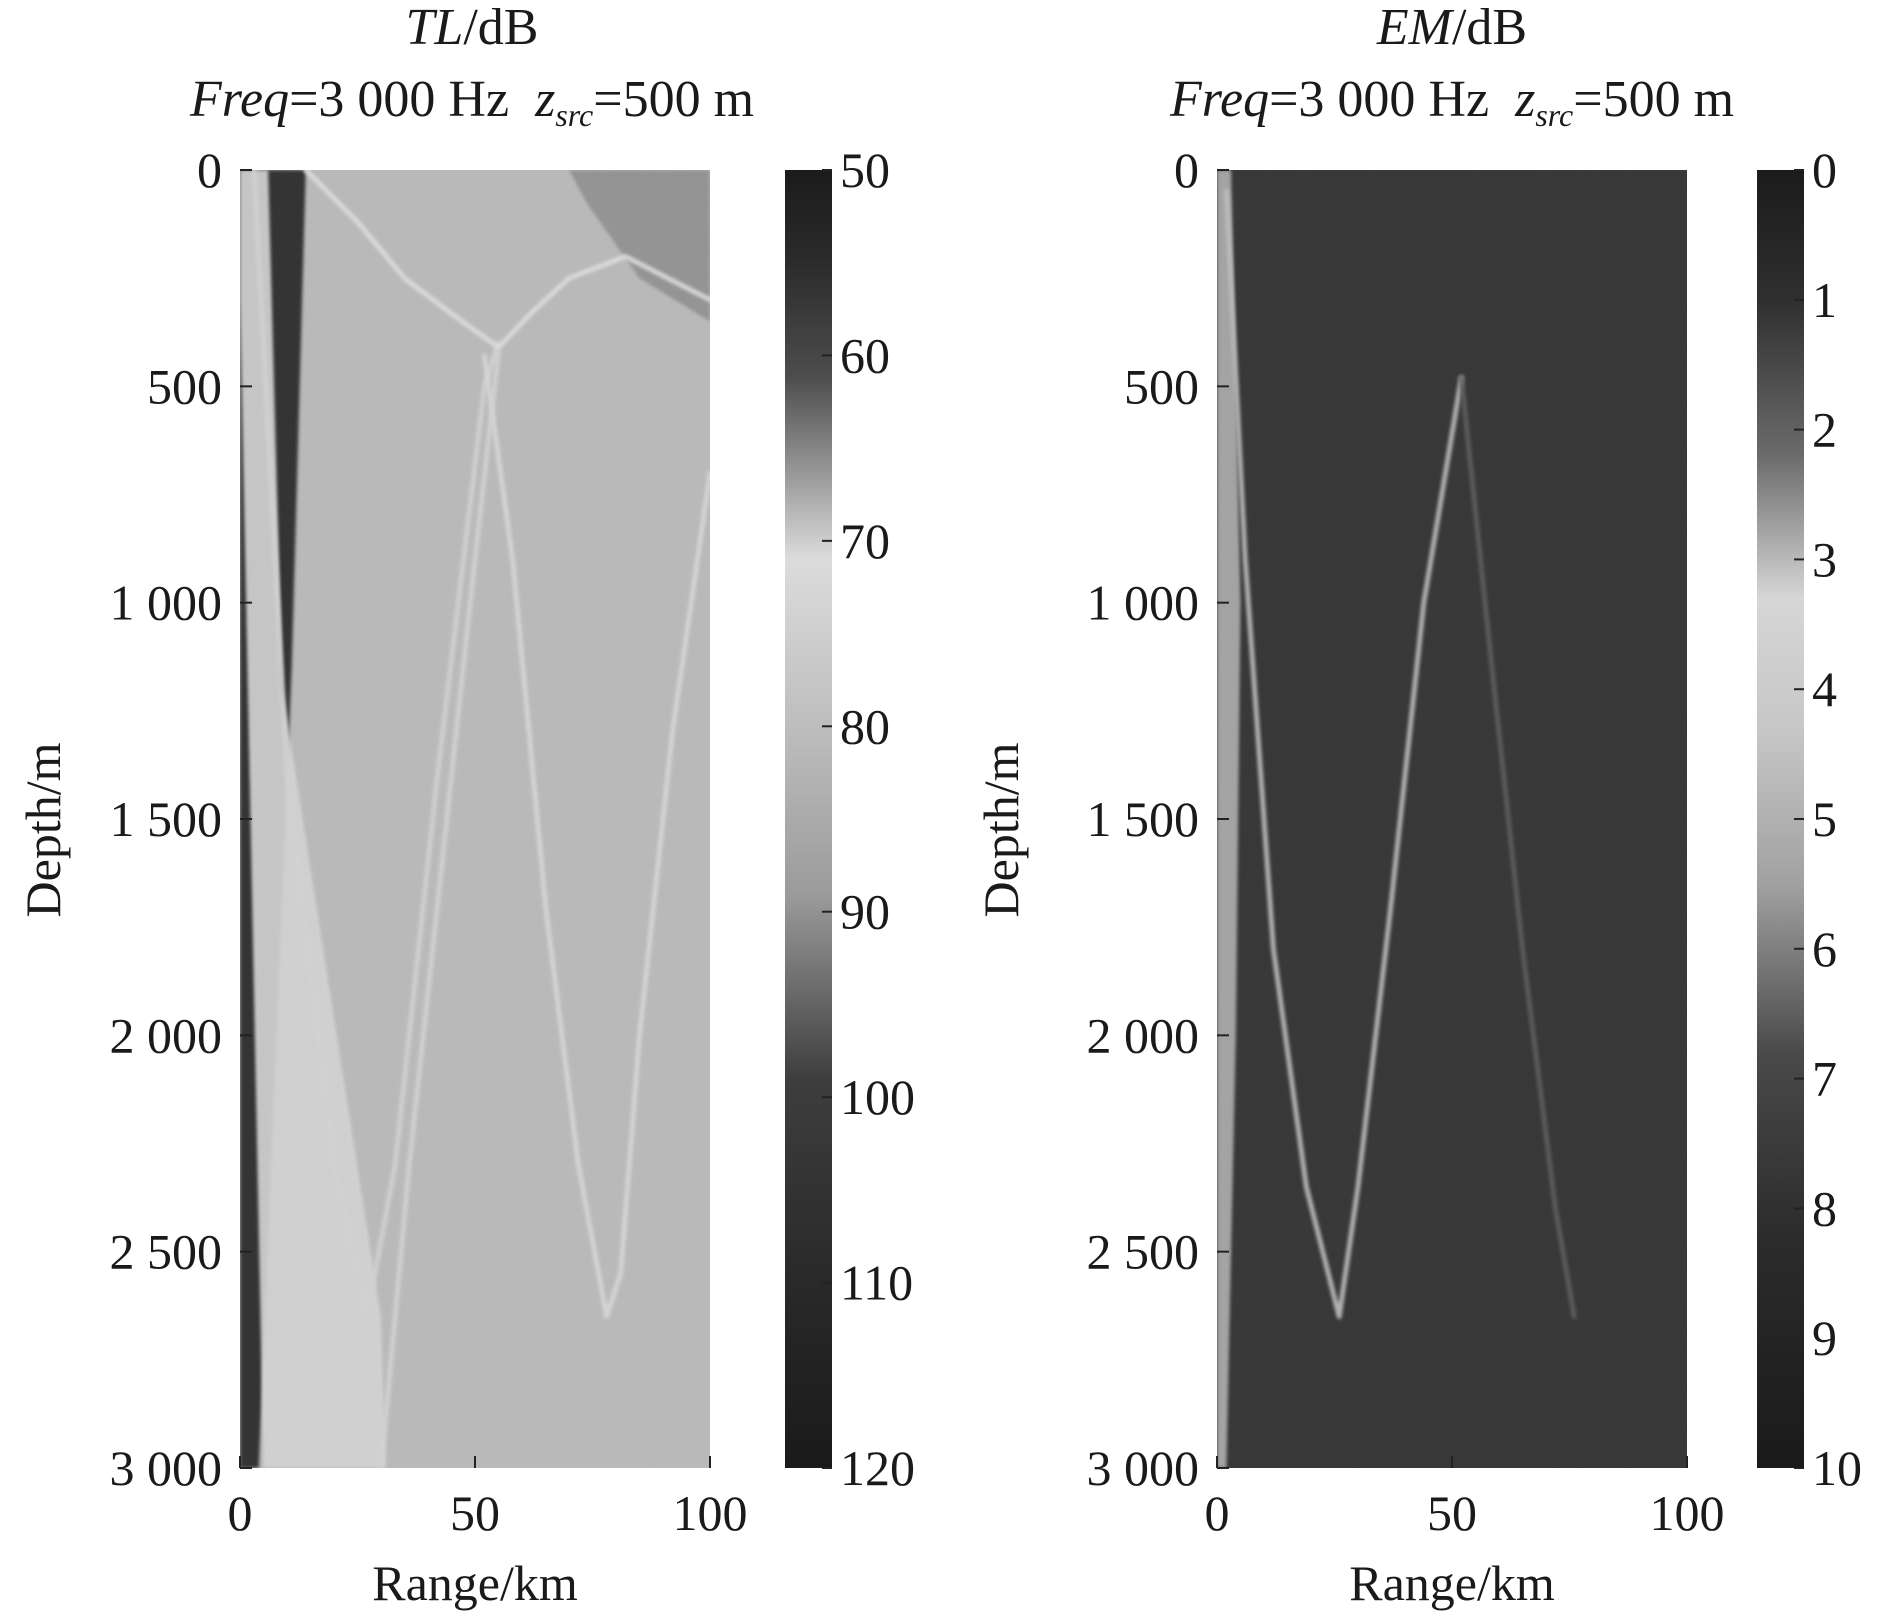  I want to click on tl-x-tick-label: 50, so click(475, 1513).